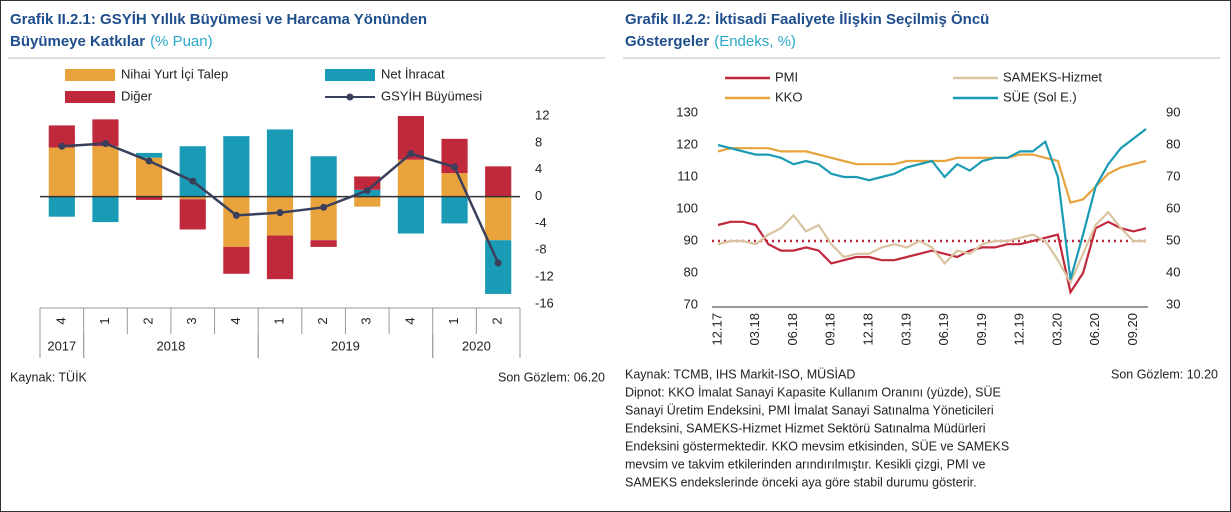  What do you see at coordinates (1173, 239) in the screenshot?
I see `y2-tick-label: 50` at bounding box center [1173, 239].